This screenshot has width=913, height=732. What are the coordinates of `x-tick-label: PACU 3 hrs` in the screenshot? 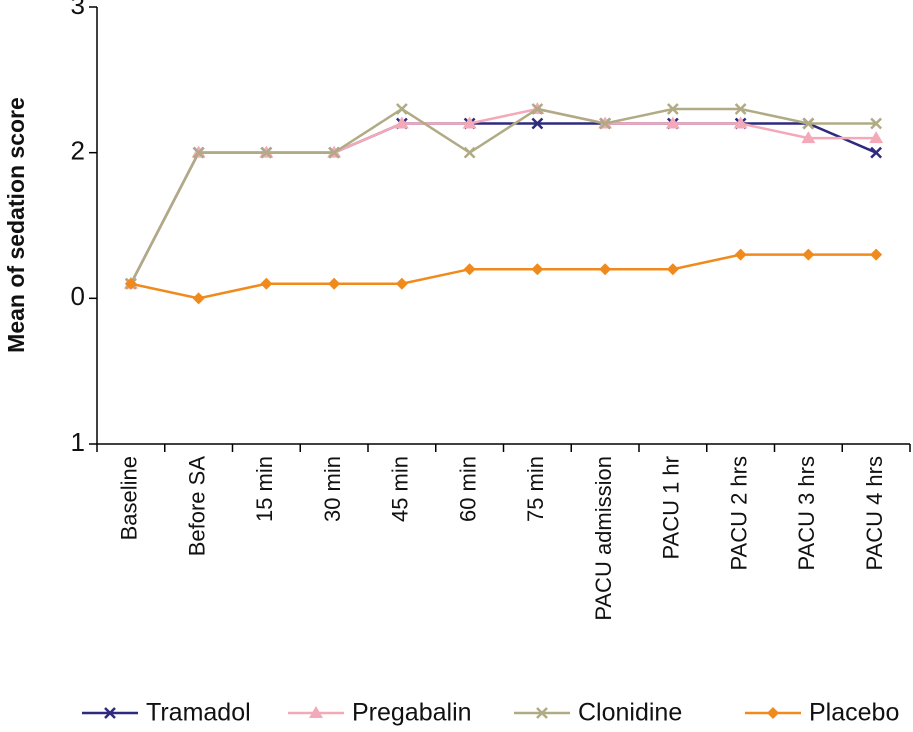 It's located at (806, 513).